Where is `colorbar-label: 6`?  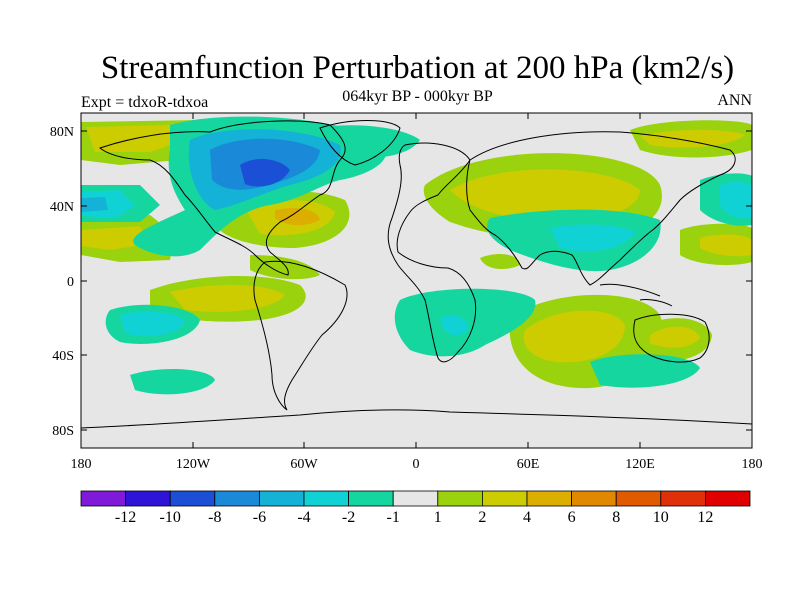
colorbar-label: 6 is located at coordinates (572, 517).